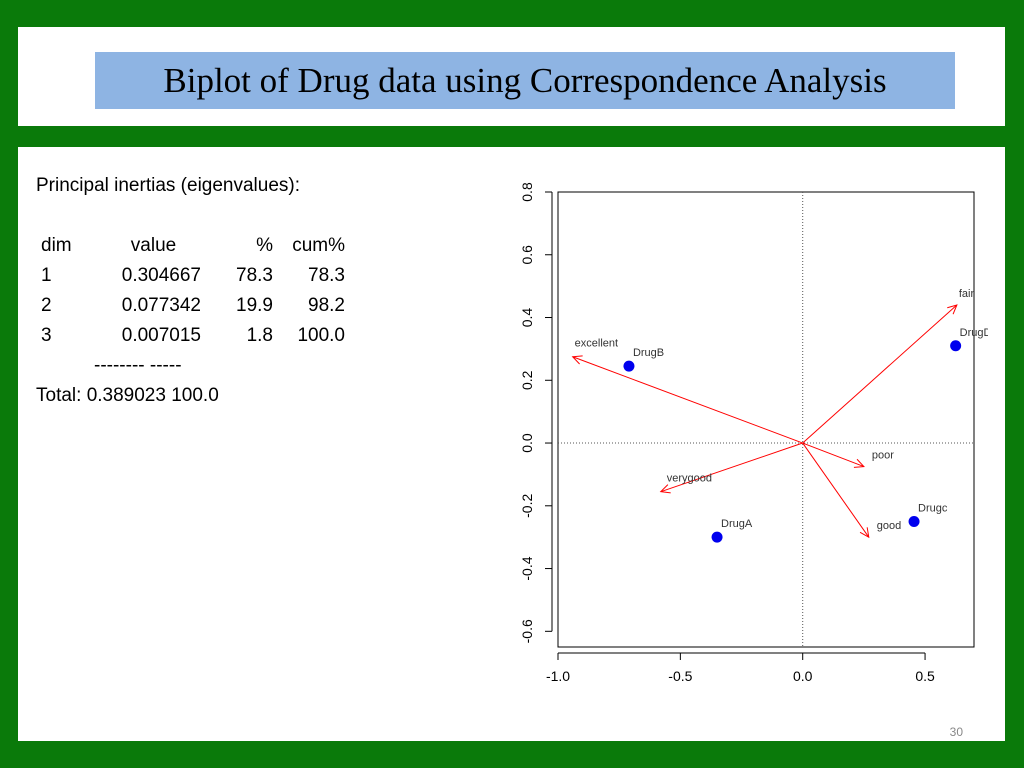 The height and width of the screenshot is (768, 1024). I want to click on row-pct: 78.3, so click(254, 275).